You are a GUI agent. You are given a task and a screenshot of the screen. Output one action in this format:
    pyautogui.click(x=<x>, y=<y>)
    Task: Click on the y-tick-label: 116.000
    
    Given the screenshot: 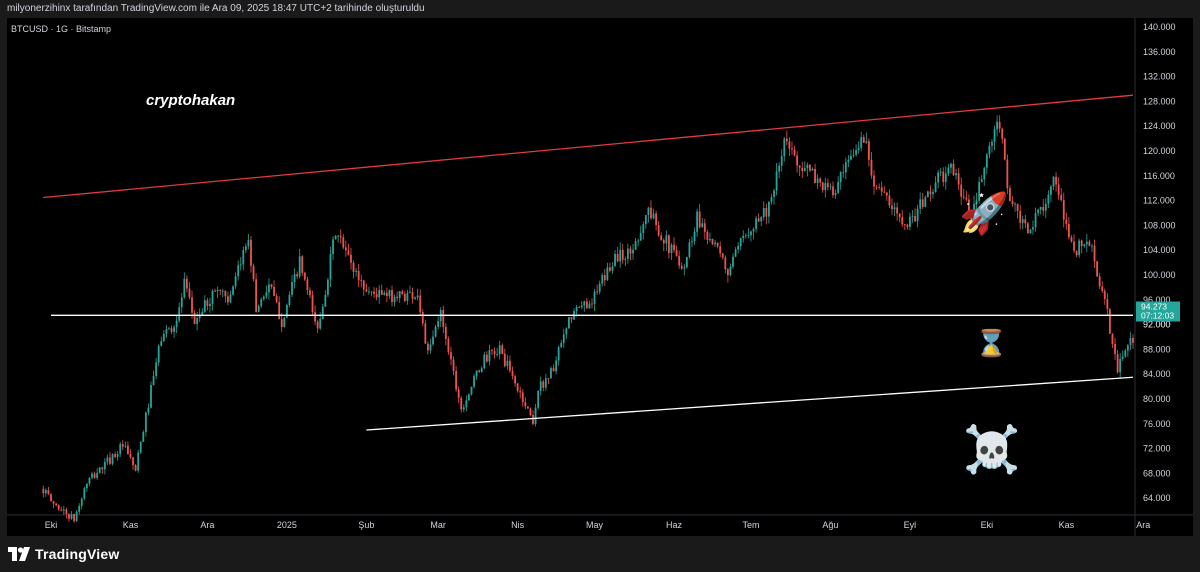 What is the action you would take?
    pyautogui.click(x=1159, y=176)
    